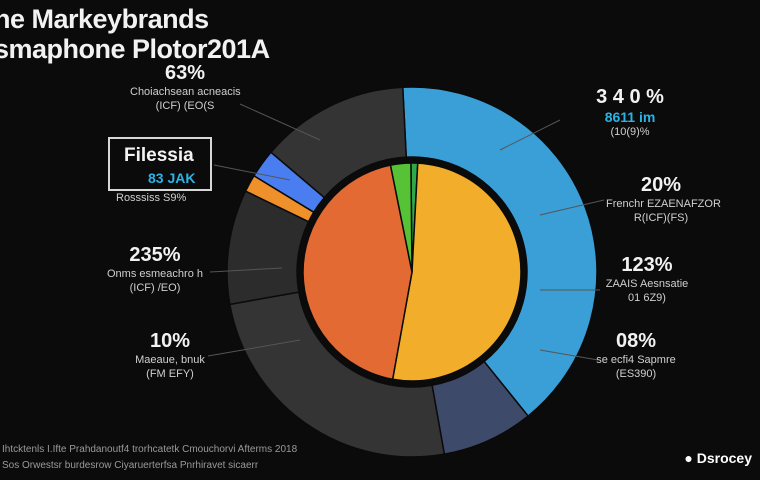  What do you see at coordinates (663, 204) in the screenshot?
I see `label-right-1-line1: Frenchr EZAENAFZOR` at bounding box center [663, 204].